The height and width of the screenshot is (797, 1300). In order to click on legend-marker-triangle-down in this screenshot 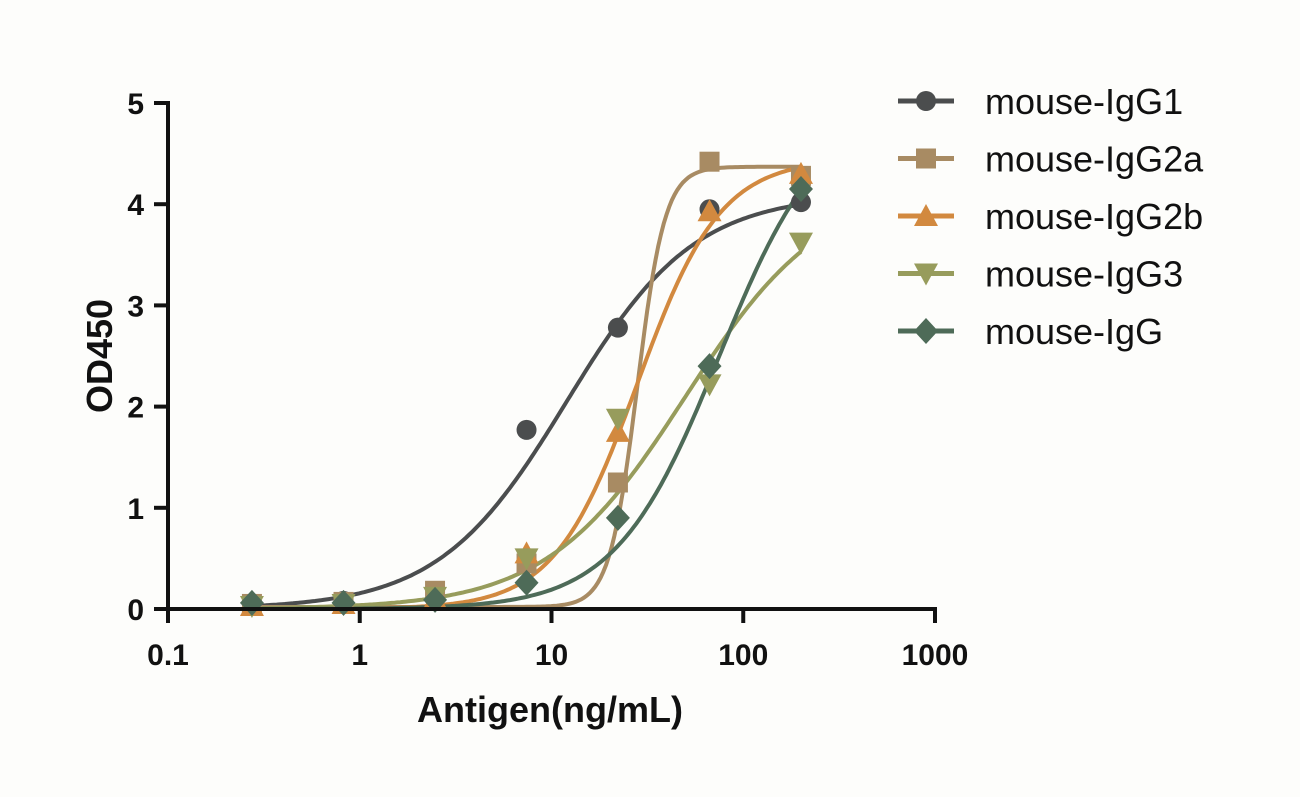, I will do `click(926, 274)`.